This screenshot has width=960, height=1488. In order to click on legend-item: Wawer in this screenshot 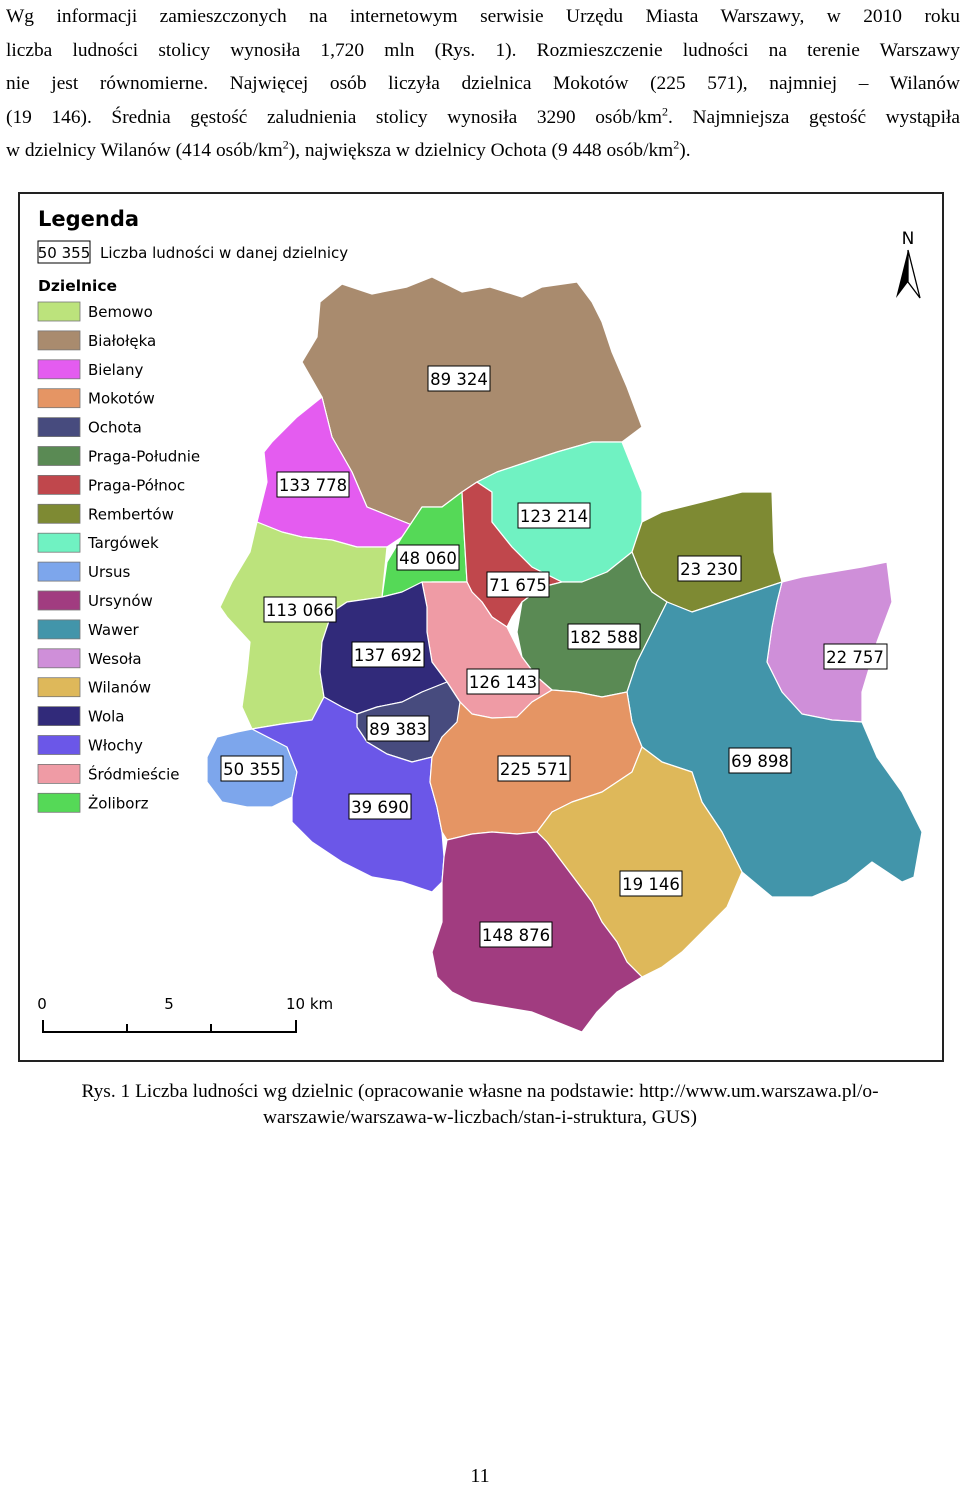, I will do `click(88, 629)`.